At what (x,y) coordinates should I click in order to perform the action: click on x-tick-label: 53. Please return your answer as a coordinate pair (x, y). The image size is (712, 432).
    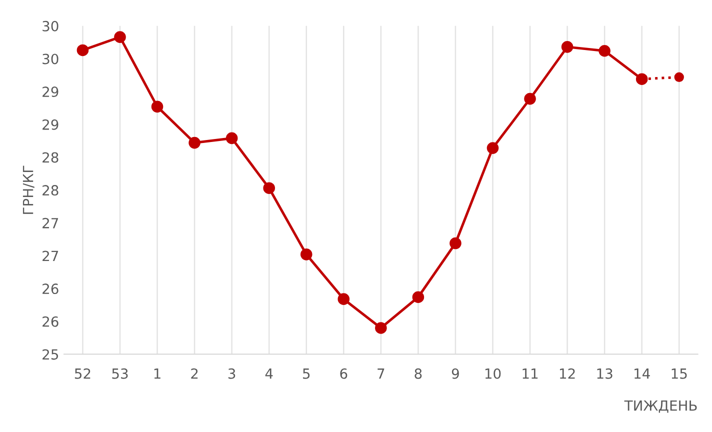
    Looking at the image, I should click on (120, 373).